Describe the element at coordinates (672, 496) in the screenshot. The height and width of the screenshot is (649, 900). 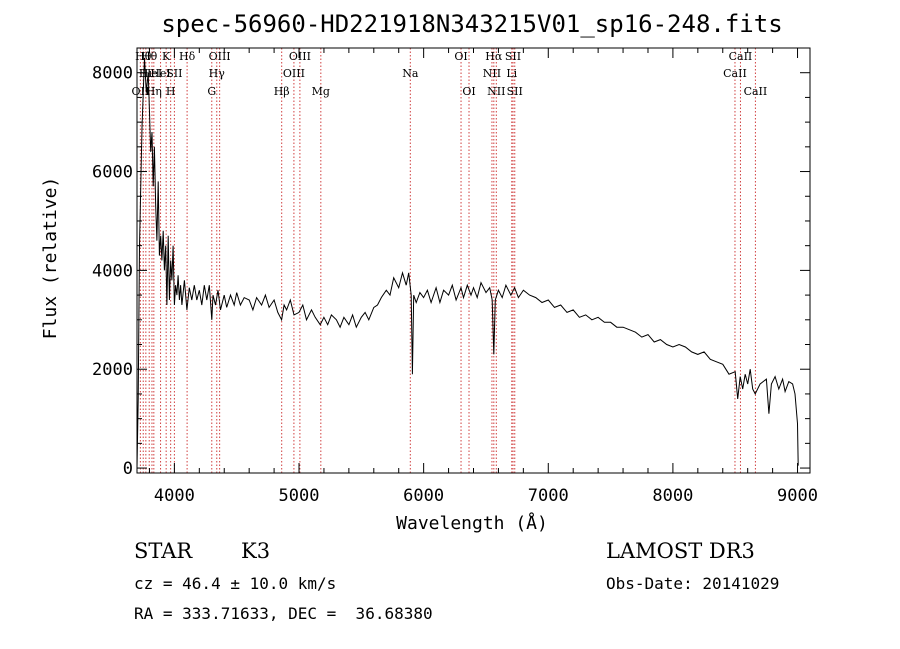
I see `x-tick-label-8000: 8000` at that location.